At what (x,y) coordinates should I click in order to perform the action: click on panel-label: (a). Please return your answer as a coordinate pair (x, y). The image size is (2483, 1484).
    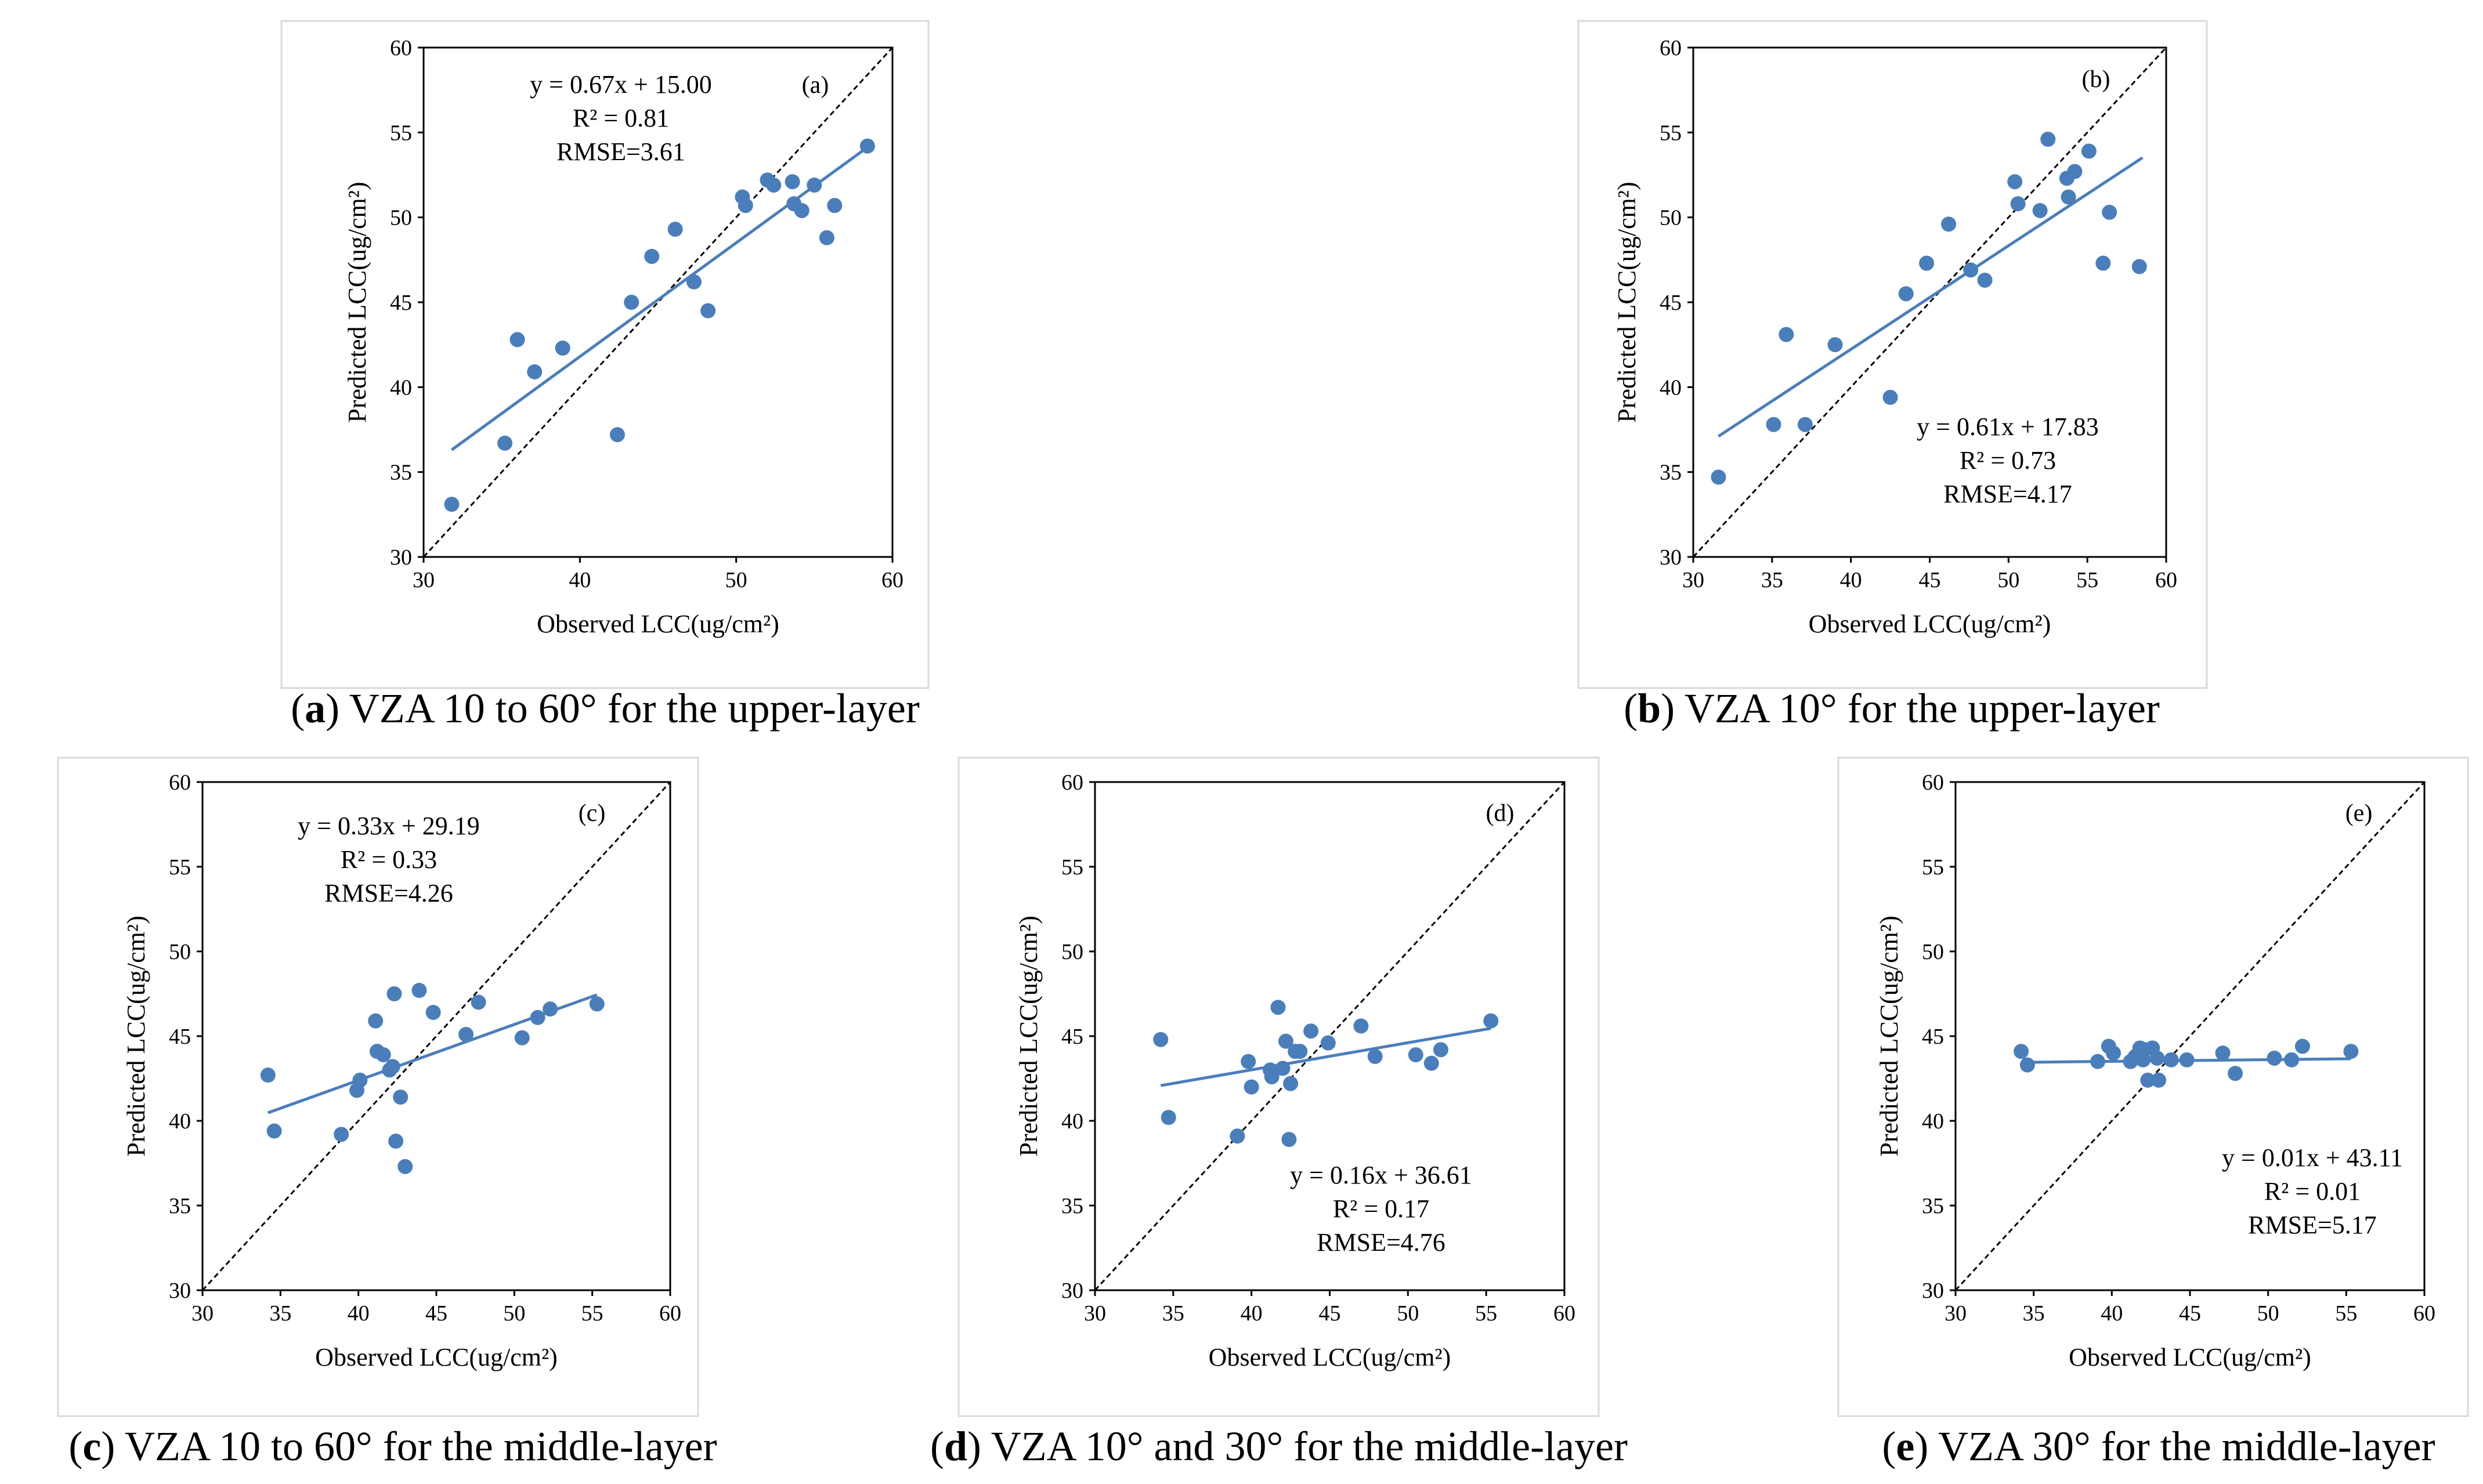
    Looking at the image, I should click on (816, 85).